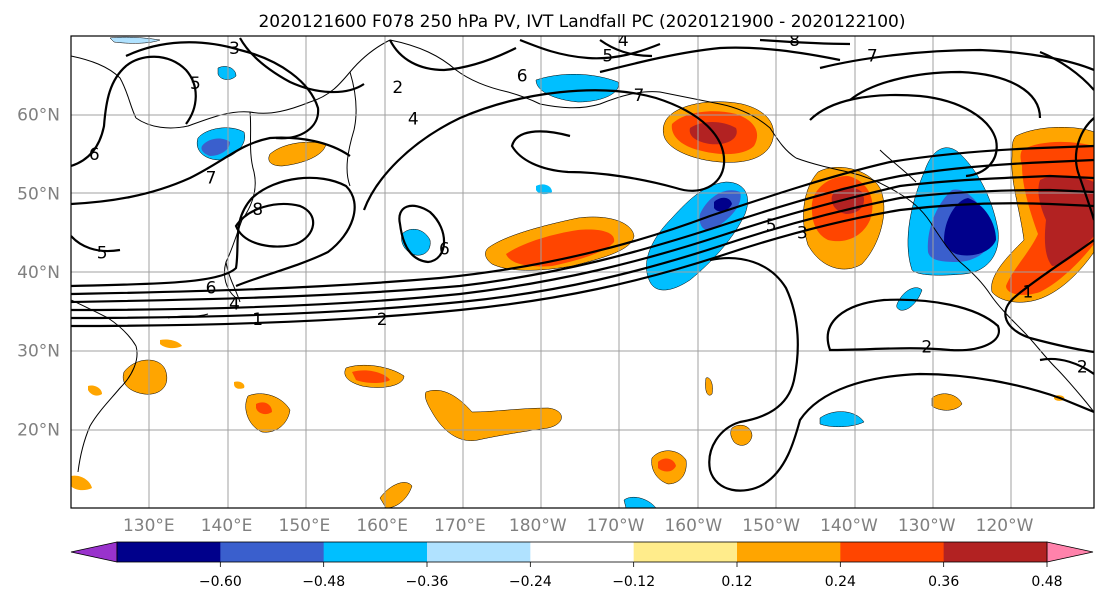  Describe the element at coordinates (943, 582) in the screenshot. I see `colorbar-tick-label: 0.36` at that location.